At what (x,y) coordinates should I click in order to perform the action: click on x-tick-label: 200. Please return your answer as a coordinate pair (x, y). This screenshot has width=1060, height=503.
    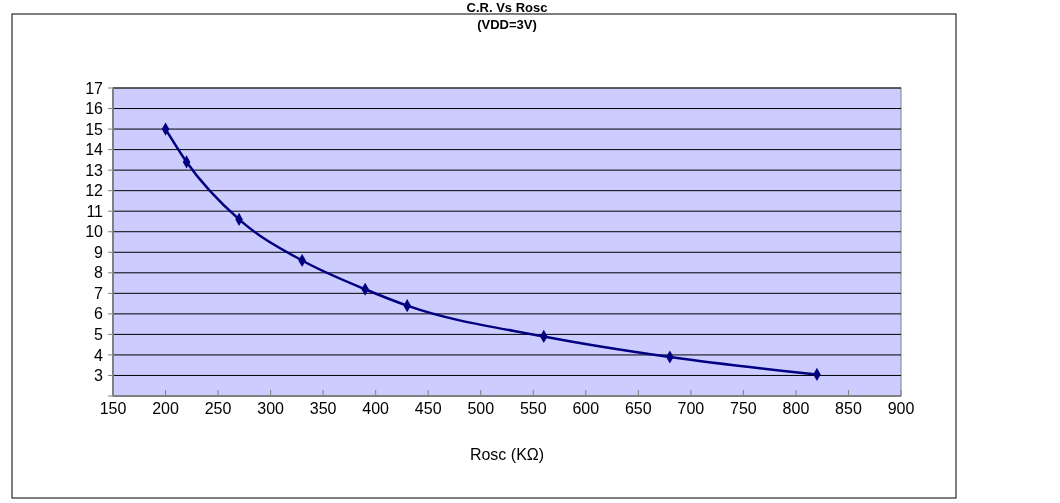
    Looking at the image, I should click on (165, 408).